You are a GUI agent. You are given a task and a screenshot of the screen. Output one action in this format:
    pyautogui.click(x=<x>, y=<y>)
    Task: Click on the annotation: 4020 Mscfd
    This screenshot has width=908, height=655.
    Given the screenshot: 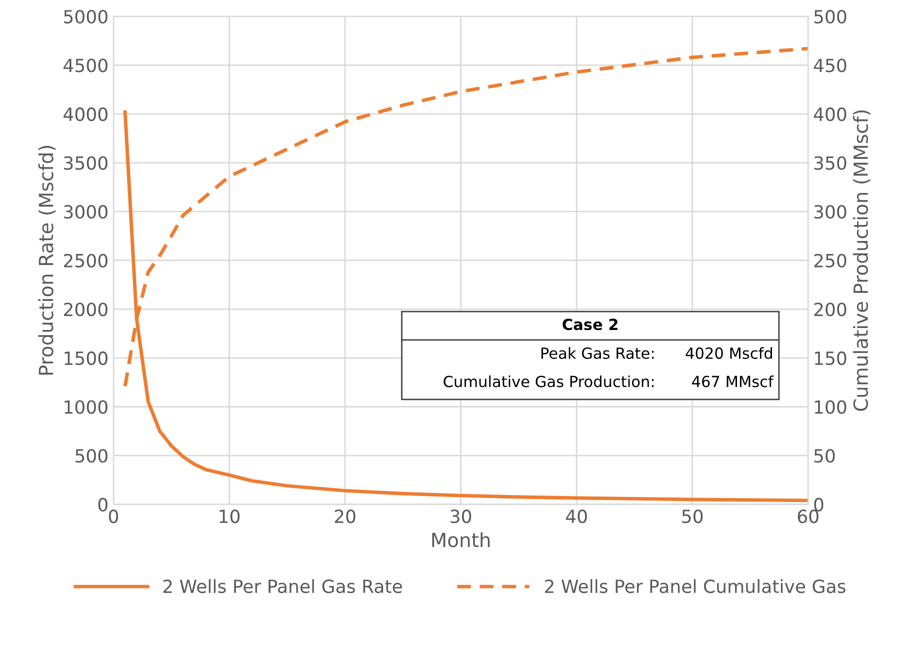 What is the action you would take?
    pyautogui.click(x=729, y=353)
    